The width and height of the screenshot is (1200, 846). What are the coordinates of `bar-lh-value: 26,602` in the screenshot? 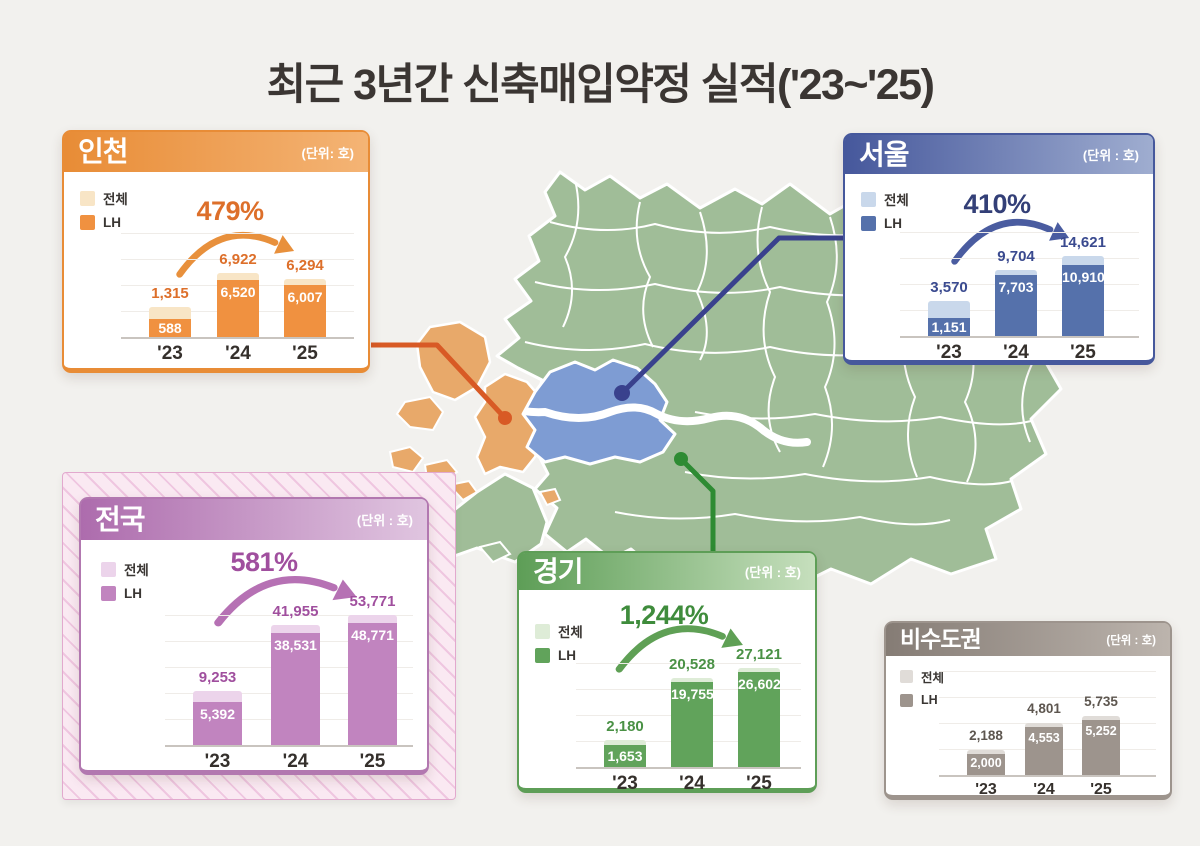 It's located at (759, 684).